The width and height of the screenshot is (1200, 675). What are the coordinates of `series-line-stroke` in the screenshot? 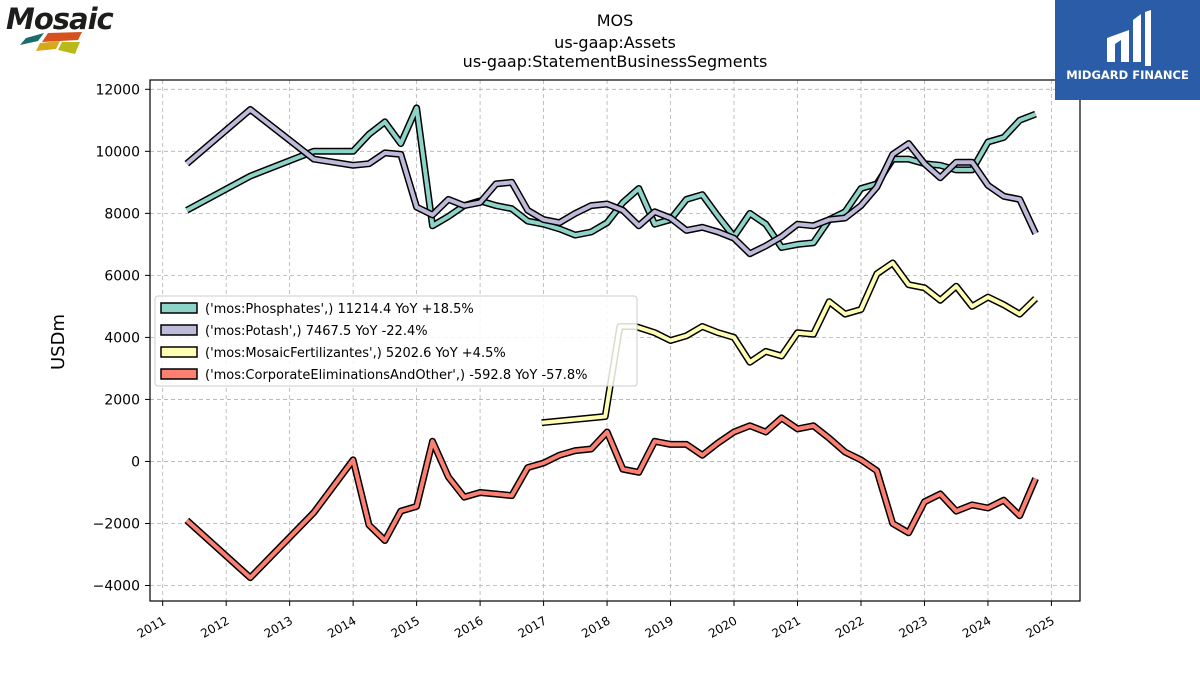 It's located at (789, 343).